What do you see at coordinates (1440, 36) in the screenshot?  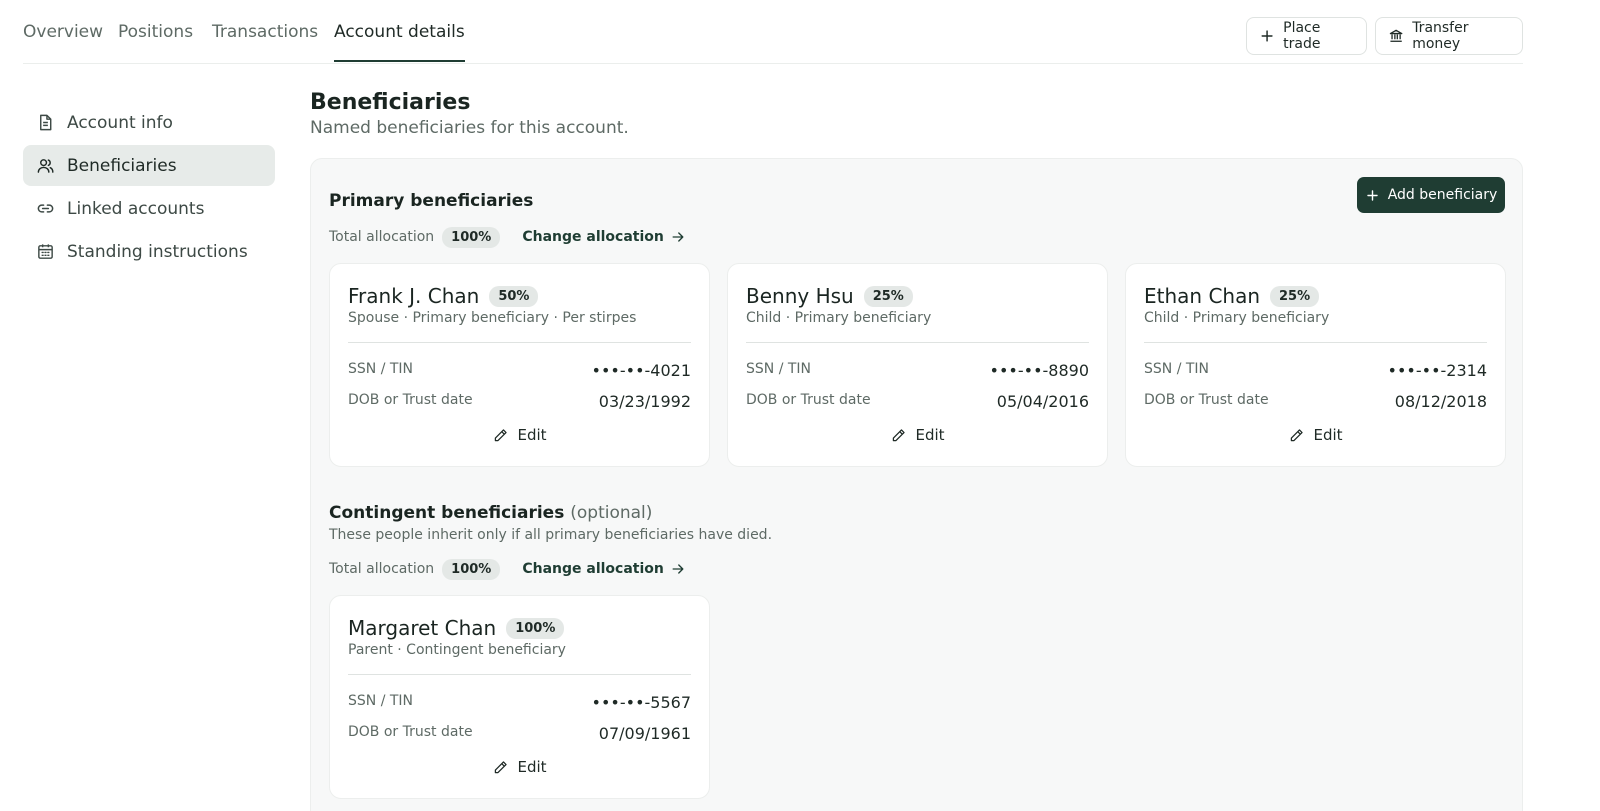 I see `transfer-money-label: Transfer money` at bounding box center [1440, 36].